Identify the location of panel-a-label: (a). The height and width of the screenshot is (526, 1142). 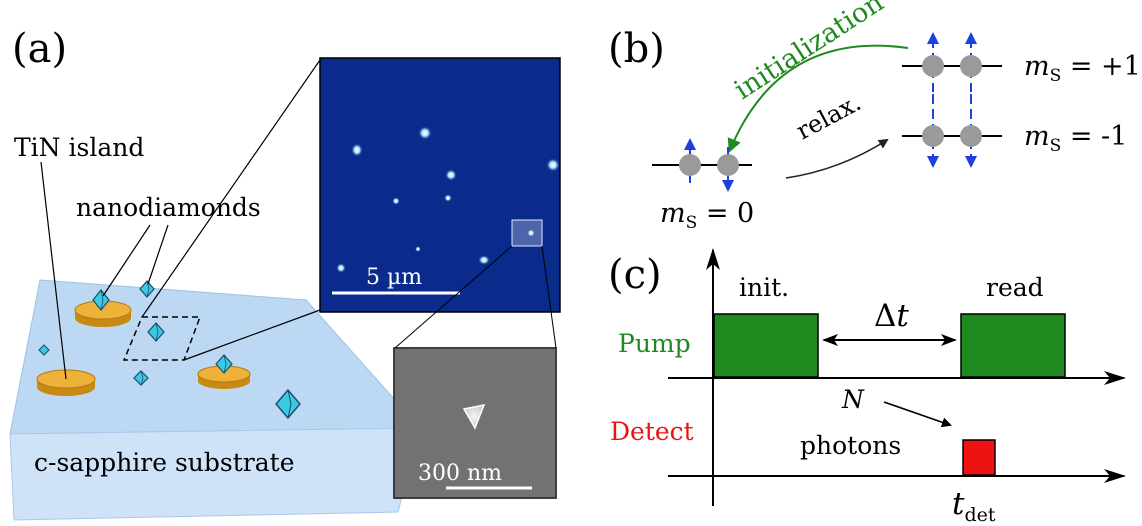
(39, 49).